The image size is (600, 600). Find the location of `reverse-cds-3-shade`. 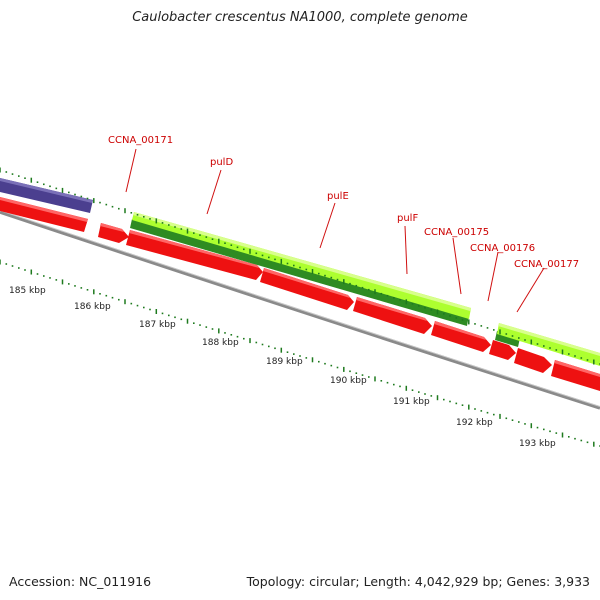

reverse-cds-3-shade is located at coordinates (194, 249).